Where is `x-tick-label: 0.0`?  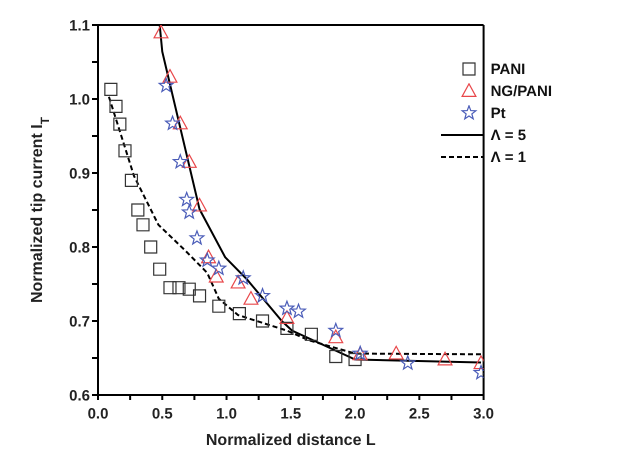 x-tick-label: 0.0 is located at coordinates (98, 414).